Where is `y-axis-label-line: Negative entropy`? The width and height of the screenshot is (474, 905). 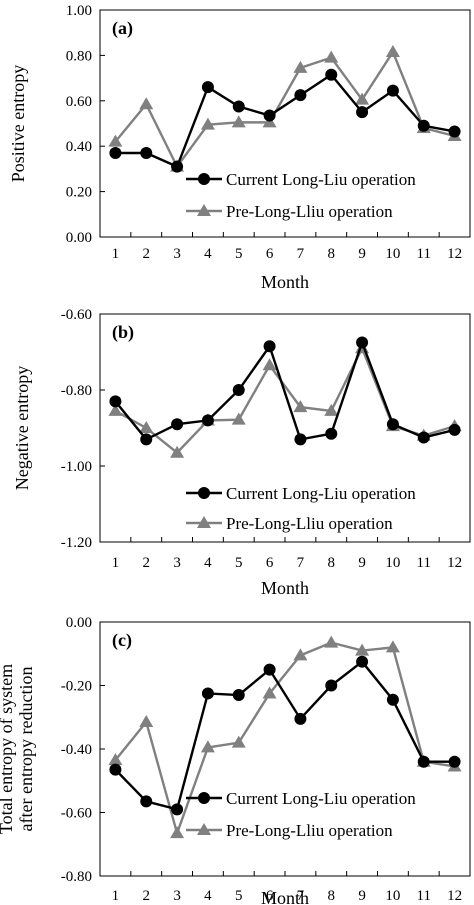 y-axis-label-line: Negative entropy is located at coordinates (22, 428).